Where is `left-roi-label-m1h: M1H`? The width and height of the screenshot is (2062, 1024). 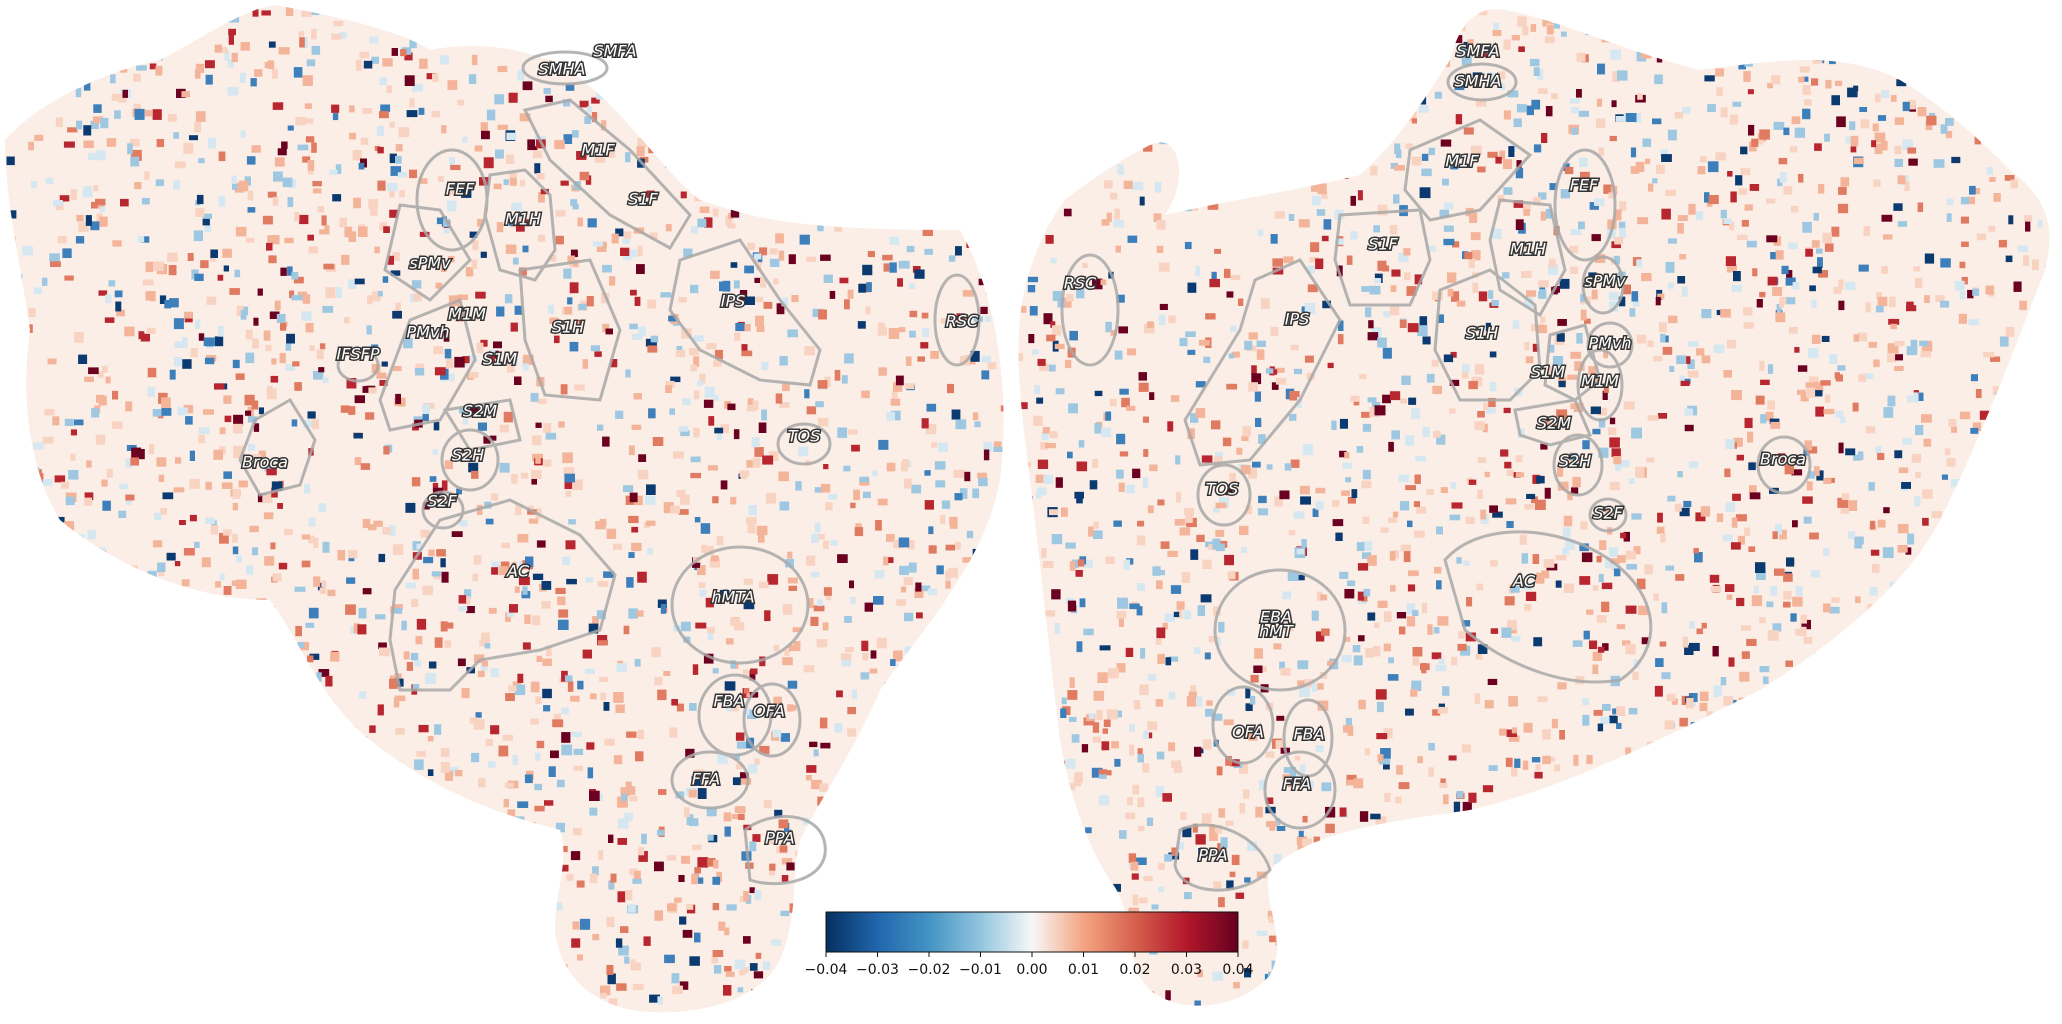 left-roi-label-m1h: M1H is located at coordinates (523, 219).